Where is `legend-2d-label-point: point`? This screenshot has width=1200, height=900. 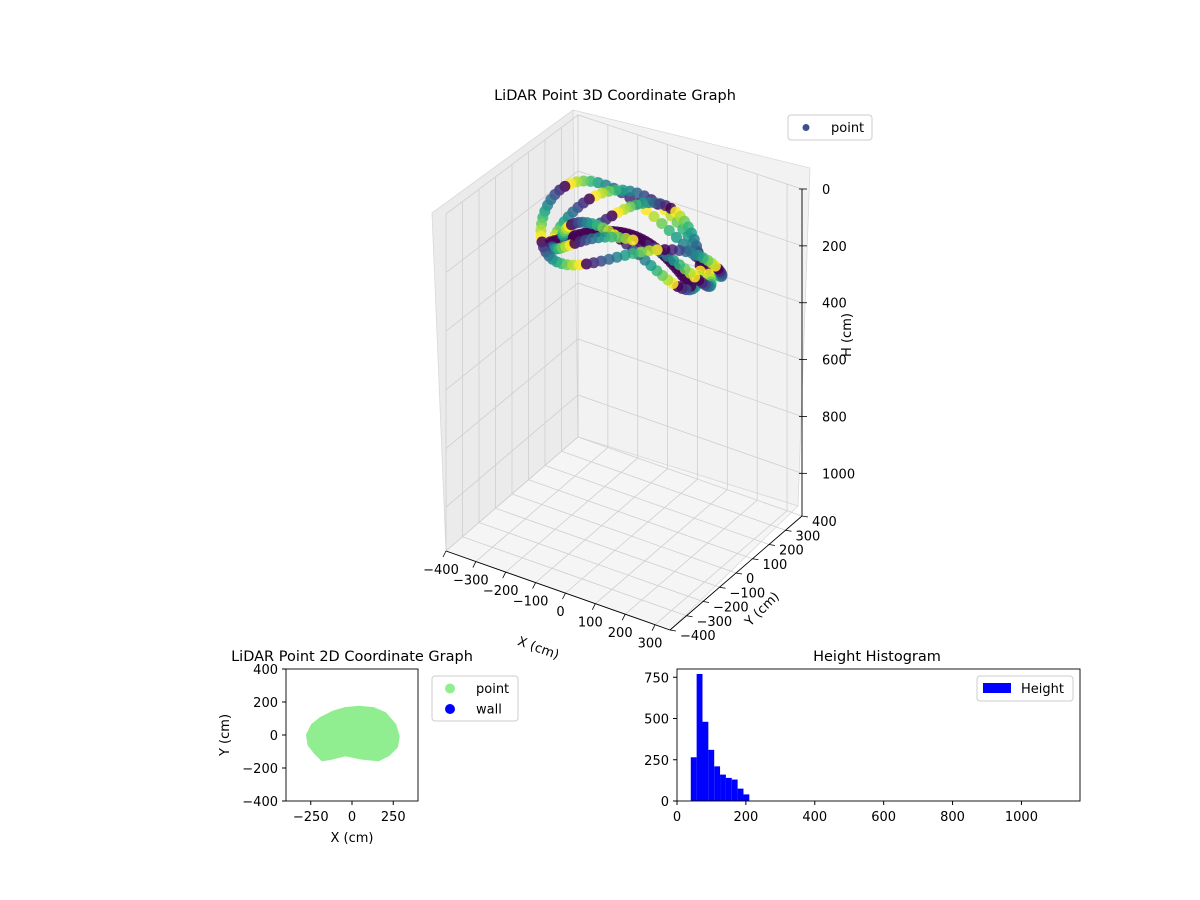
legend-2d-label-point: point is located at coordinates (492, 689).